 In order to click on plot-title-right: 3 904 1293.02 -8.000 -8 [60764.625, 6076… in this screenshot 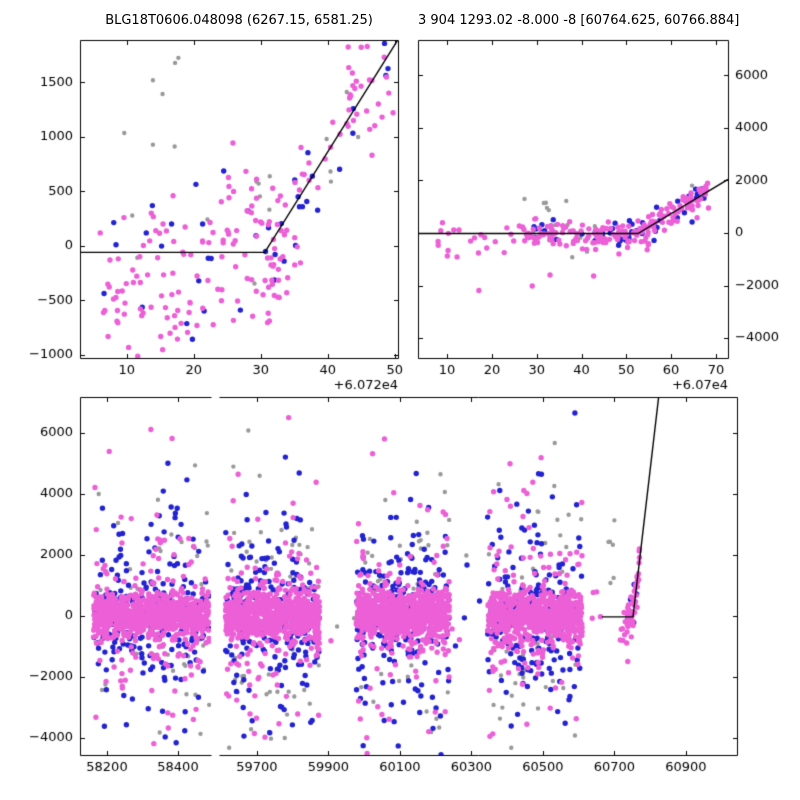, I will do `click(579, 20)`.